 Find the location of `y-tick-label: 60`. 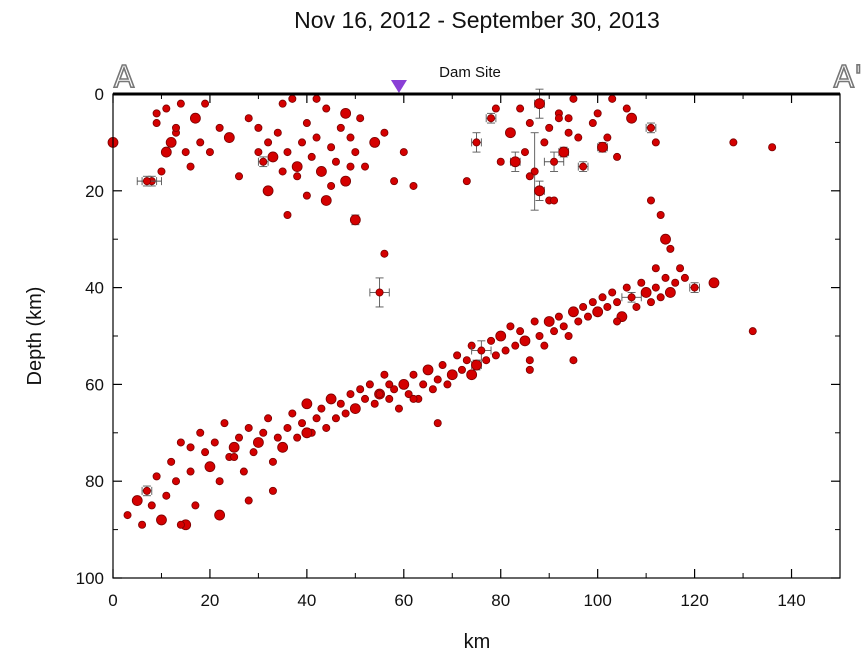

y-tick-label: 60 is located at coordinates (94, 384).